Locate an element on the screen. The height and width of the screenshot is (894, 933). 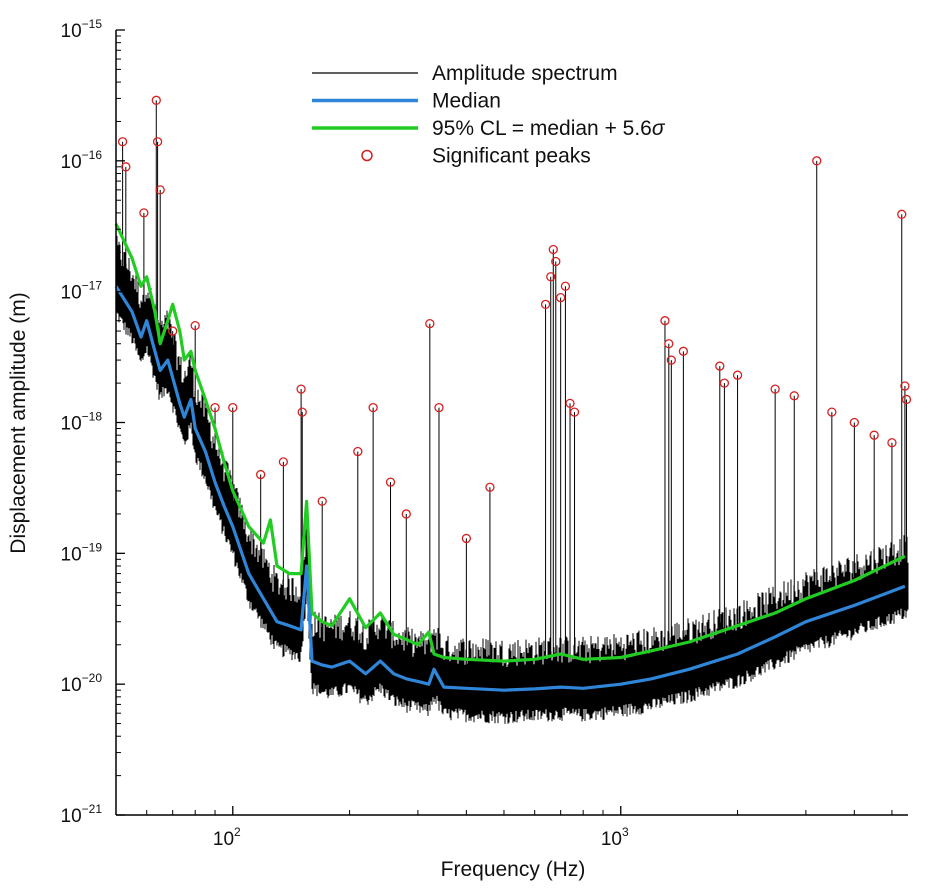
y-axis-title: Displacement amplitude (m) is located at coordinates (18, 422).